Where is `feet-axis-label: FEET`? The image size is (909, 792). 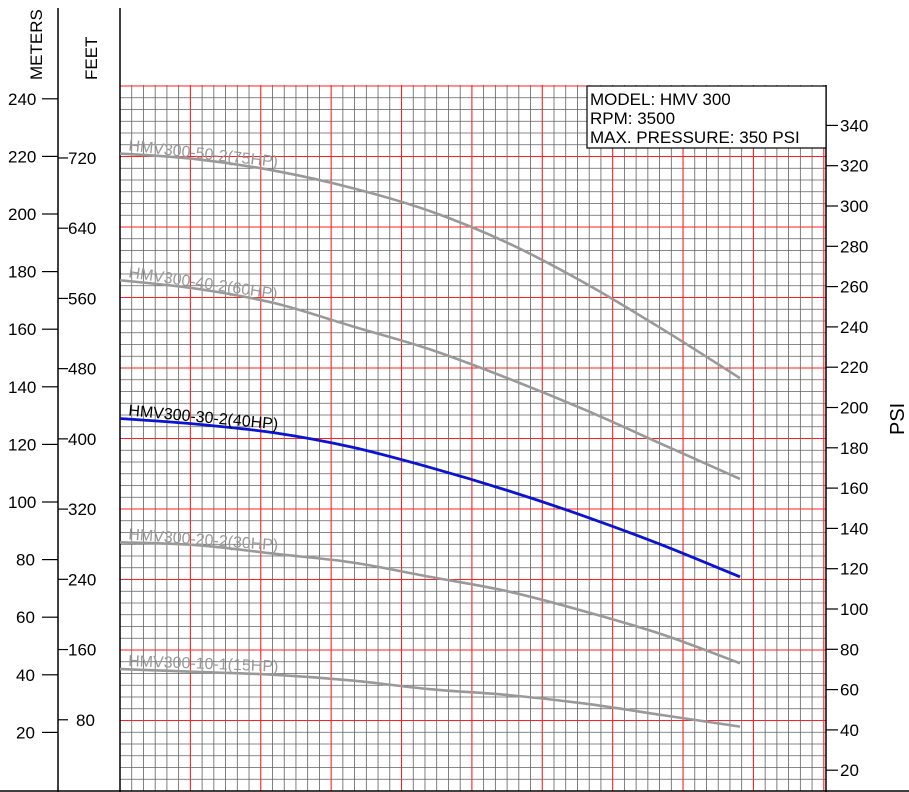
feet-axis-label: FEET is located at coordinates (91, 58).